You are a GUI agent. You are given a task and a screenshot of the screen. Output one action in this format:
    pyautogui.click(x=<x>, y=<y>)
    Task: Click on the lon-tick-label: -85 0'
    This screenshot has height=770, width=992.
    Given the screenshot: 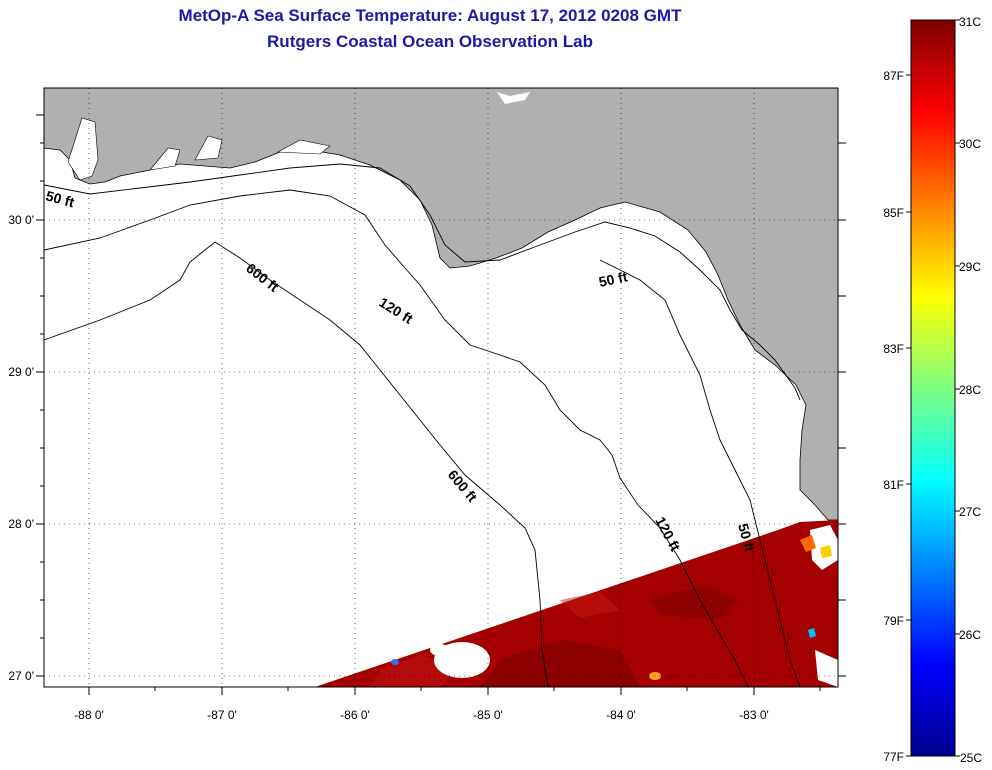 What is the action you would take?
    pyautogui.click(x=488, y=715)
    